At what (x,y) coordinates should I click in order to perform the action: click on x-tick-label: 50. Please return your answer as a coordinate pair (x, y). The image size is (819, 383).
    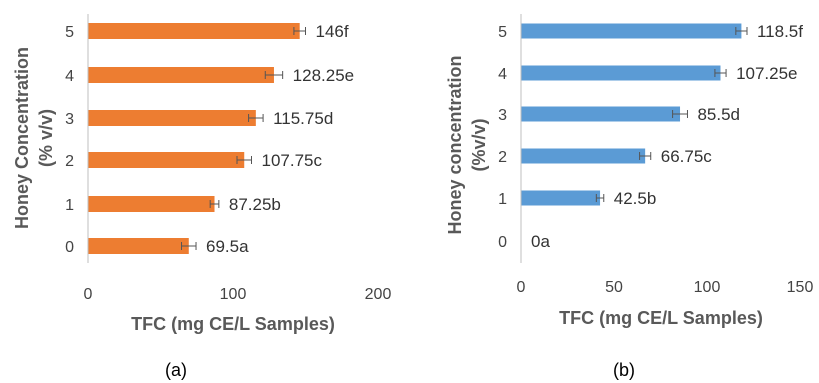
    Looking at the image, I should click on (614, 287).